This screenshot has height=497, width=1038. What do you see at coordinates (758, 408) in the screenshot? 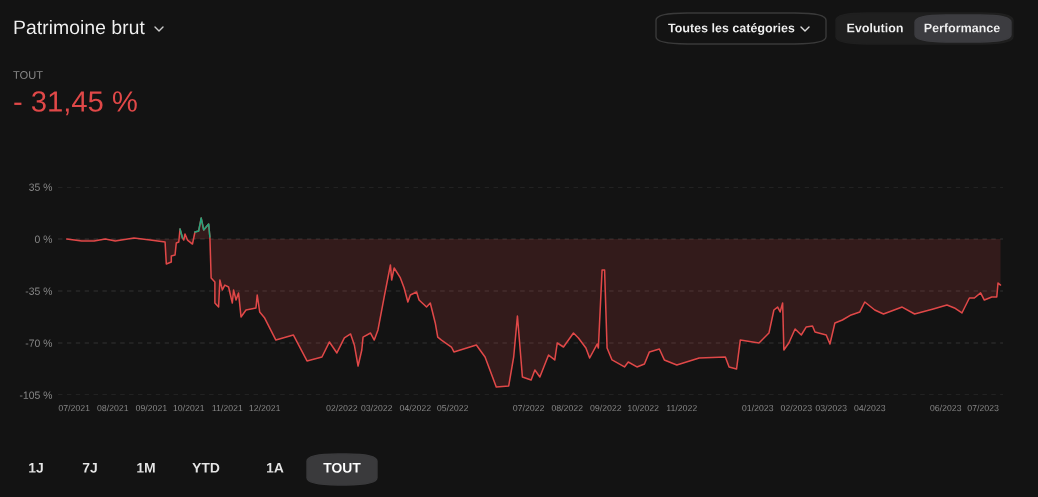
I see `x-tick-label: 01/2023` at bounding box center [758, 408].